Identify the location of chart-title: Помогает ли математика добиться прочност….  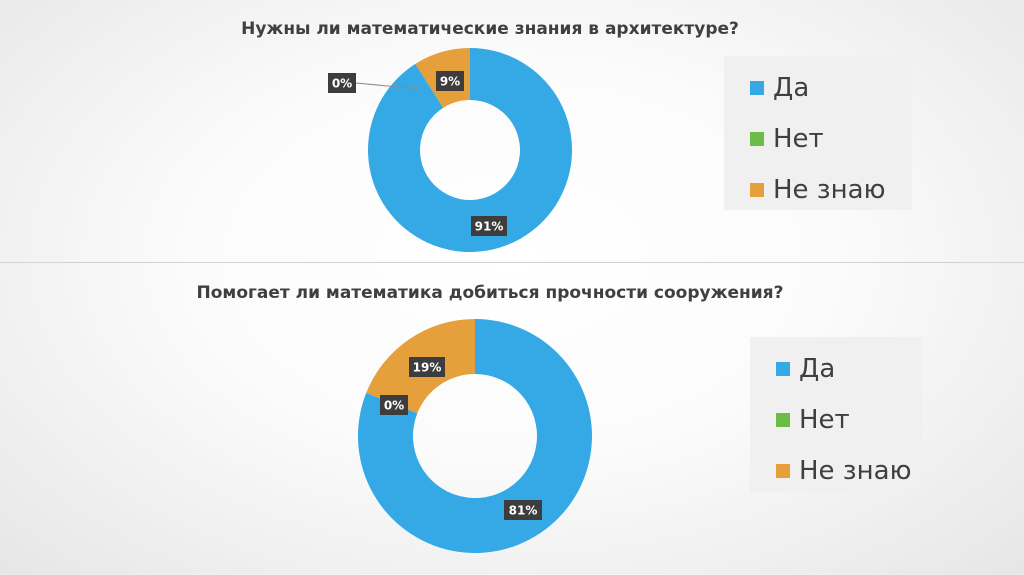
(490, 293).